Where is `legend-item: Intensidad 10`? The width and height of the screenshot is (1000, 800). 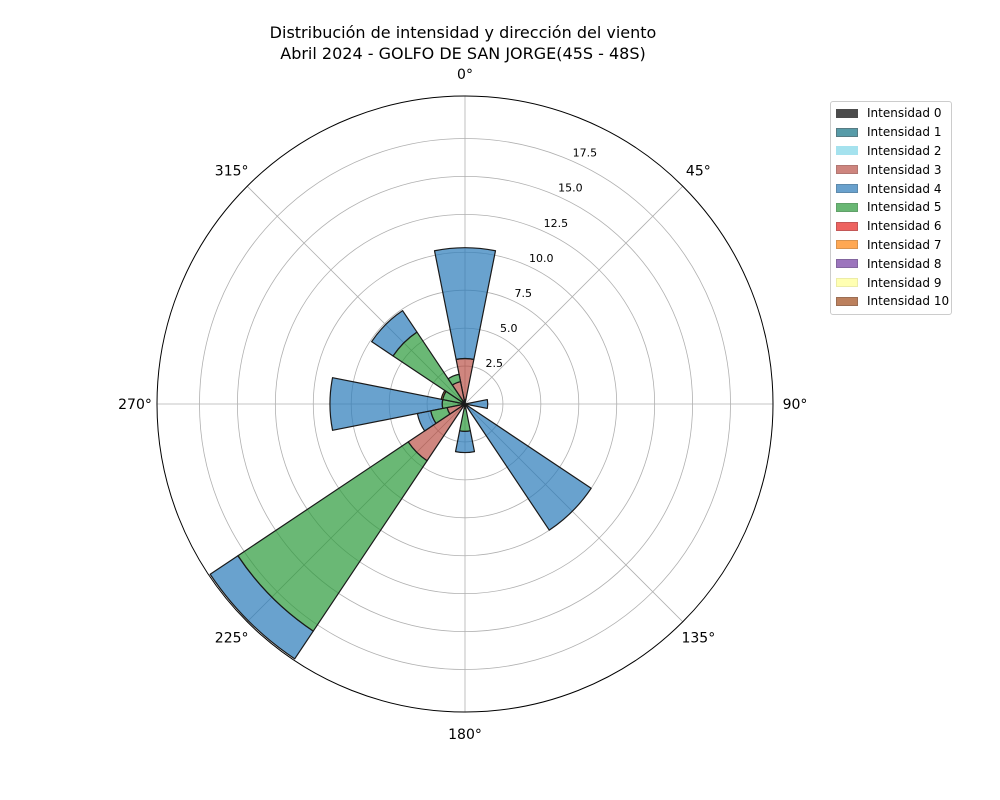
legend-item: Intensidad 10 is located at coordinates (891, 301).